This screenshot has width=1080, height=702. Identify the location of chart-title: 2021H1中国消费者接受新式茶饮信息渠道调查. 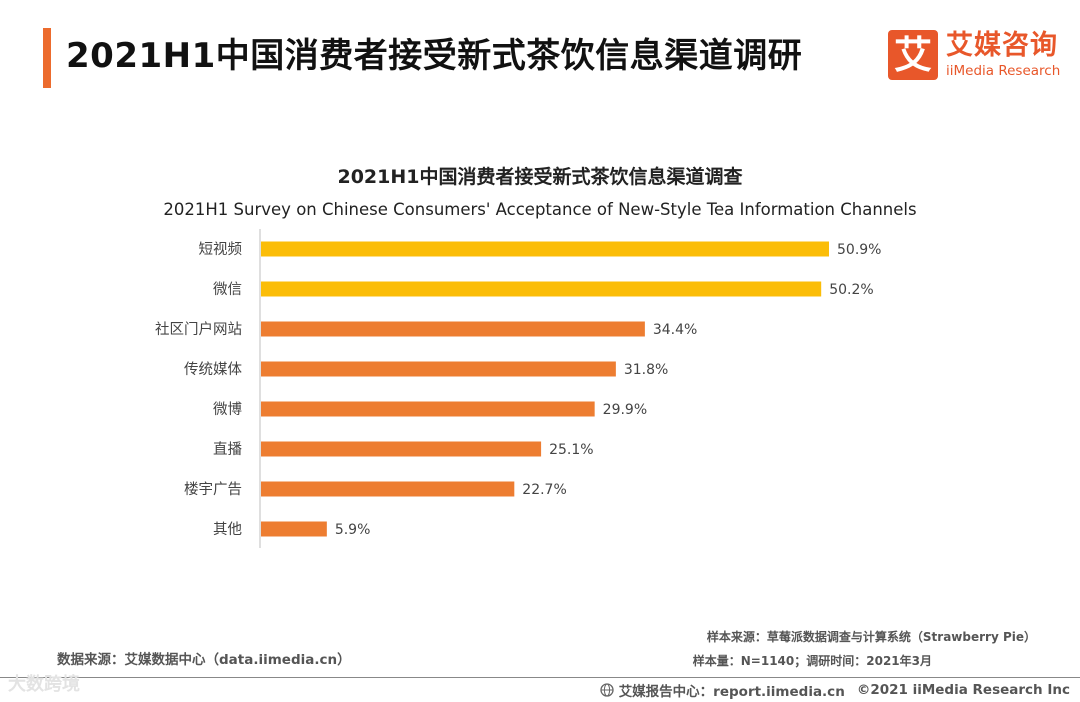
(540, 177).